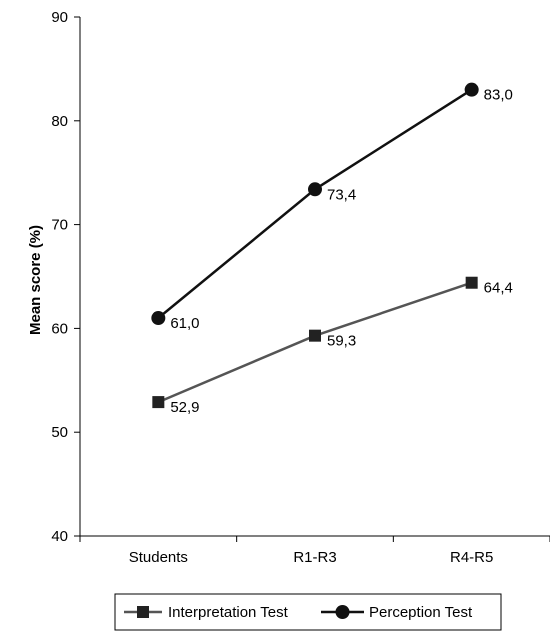 Image resolution: width=550 pixels, height=632 pixels. I want to click on legend-box, so click(308, 612).